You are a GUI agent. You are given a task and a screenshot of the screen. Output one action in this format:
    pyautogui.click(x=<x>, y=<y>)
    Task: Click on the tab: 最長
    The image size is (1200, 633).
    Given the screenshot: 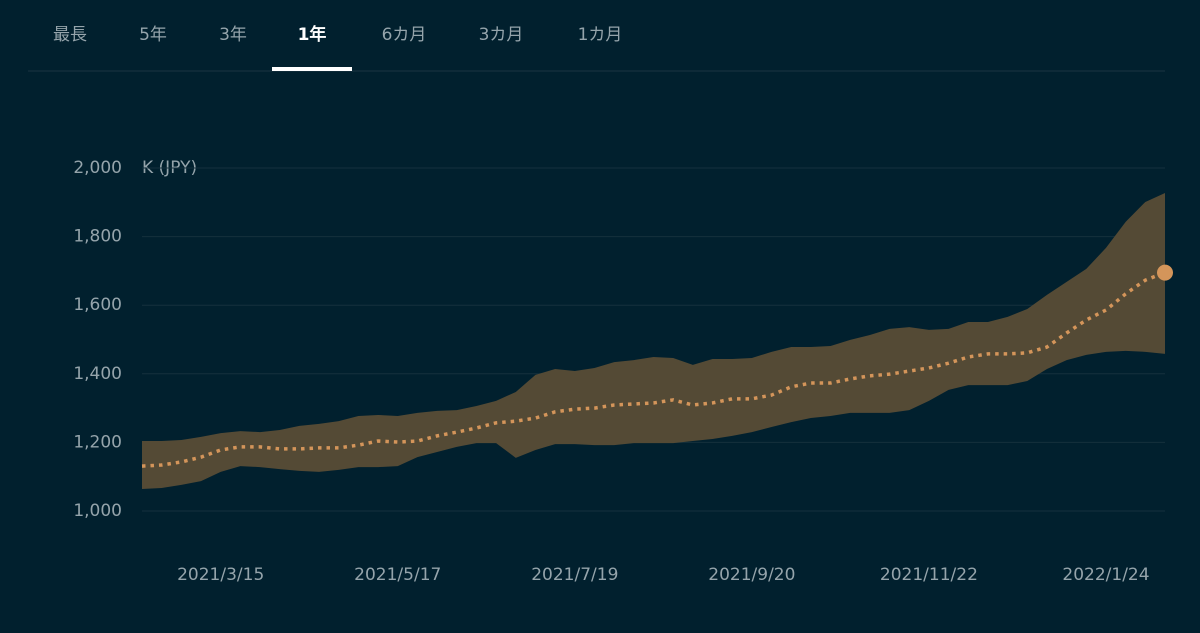 What is the action you would take?
    pyautogui.click(x=70, y=35)
    